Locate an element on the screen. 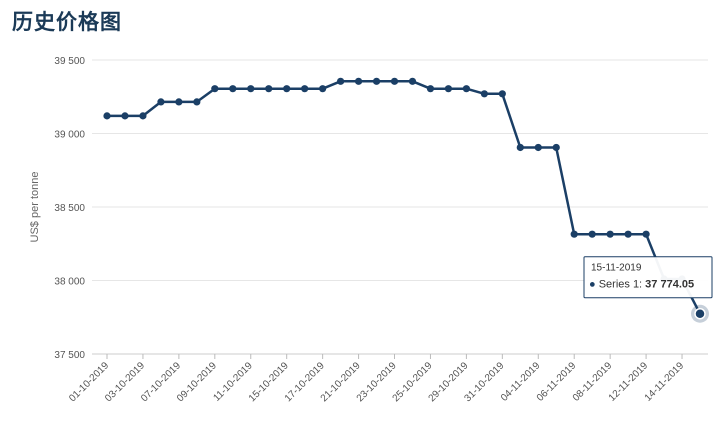 This screenshot has width=726, height=422. y-tick-label: 38 000 is located at coordinates (69, 282).